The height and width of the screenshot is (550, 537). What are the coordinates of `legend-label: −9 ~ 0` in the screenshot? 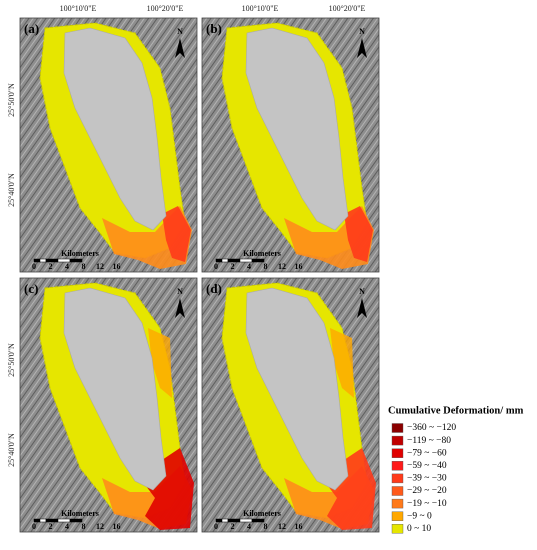 It's located at (419, 516).